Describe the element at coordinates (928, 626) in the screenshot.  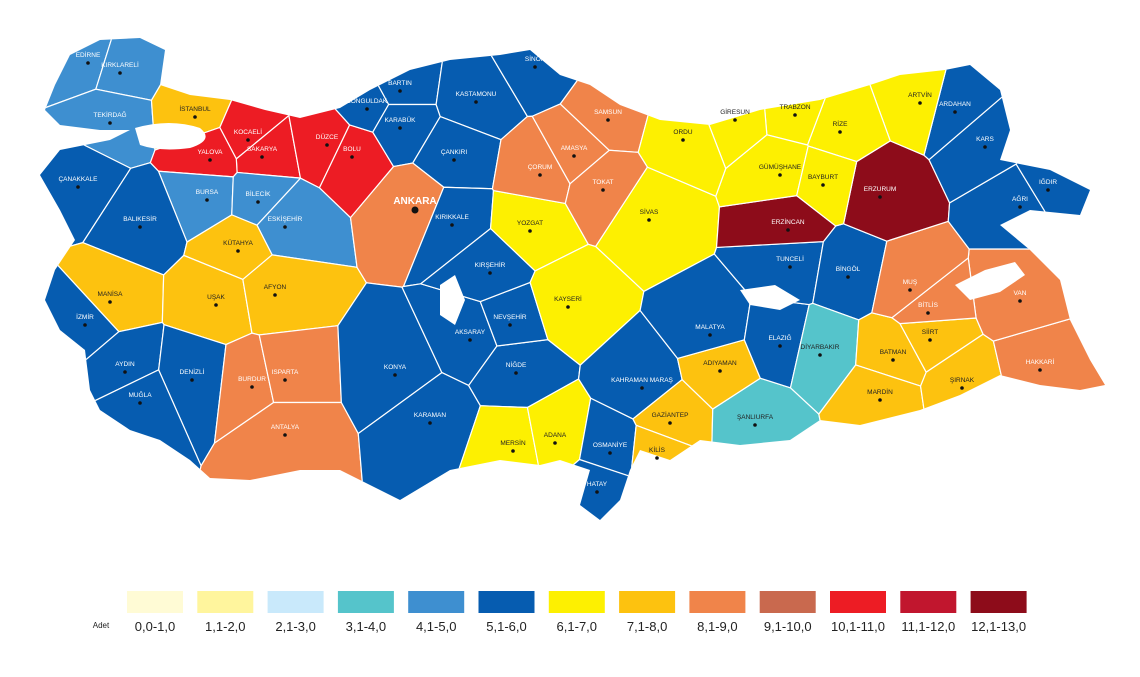
I see `legend-label: 11,1-12,0` at that location.